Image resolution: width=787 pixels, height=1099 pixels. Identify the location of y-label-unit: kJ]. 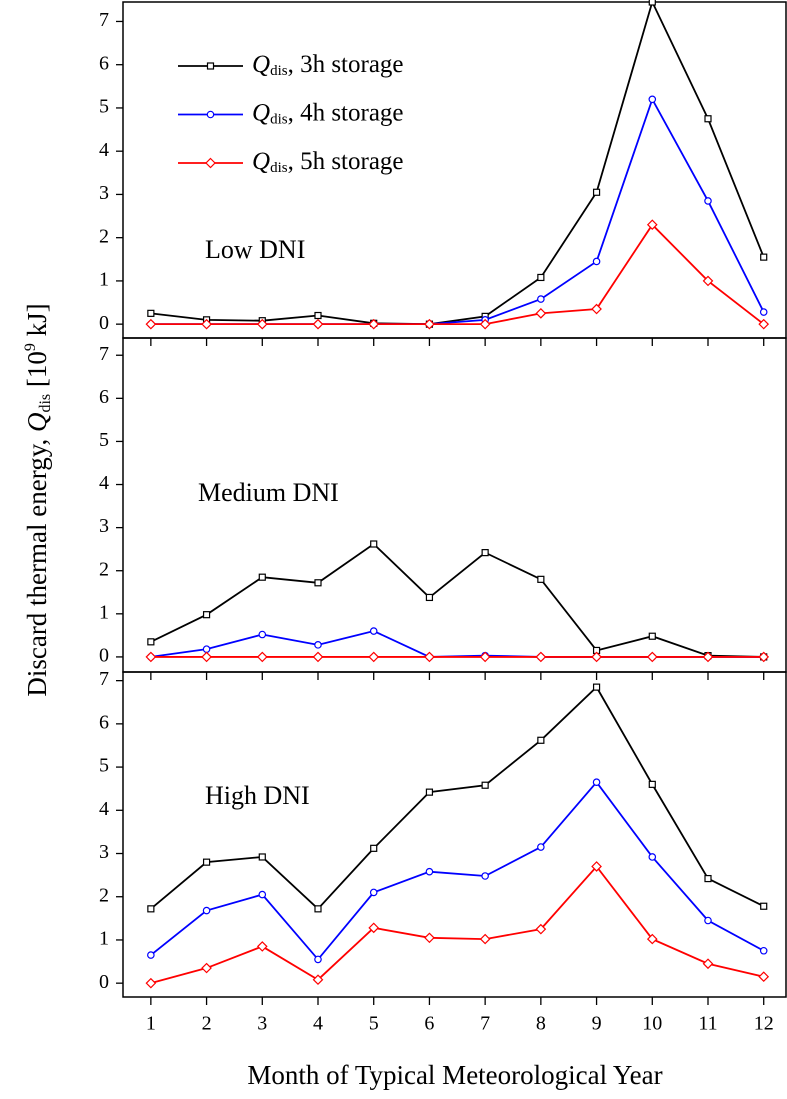
(37, 323).